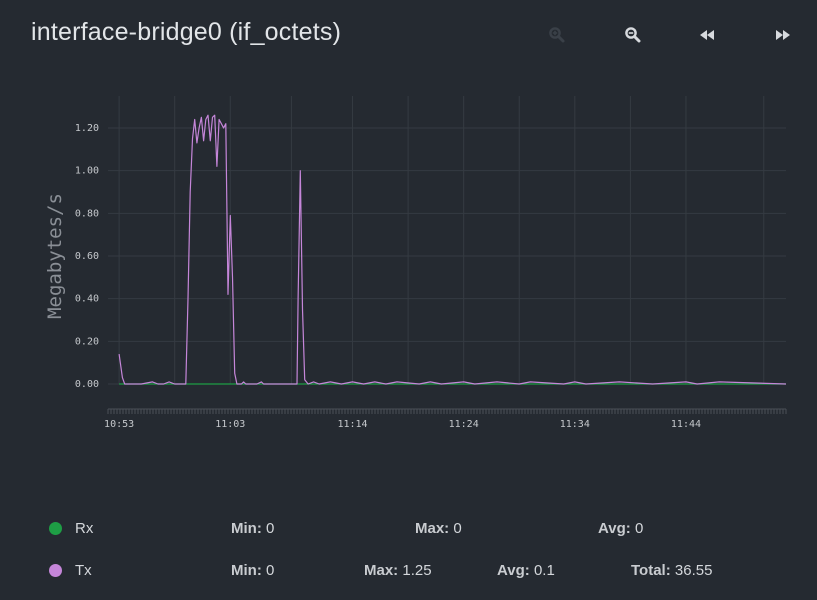 This screenshot has width=817, height=600. I want to click on scroll-back-button, so click(707, 35).